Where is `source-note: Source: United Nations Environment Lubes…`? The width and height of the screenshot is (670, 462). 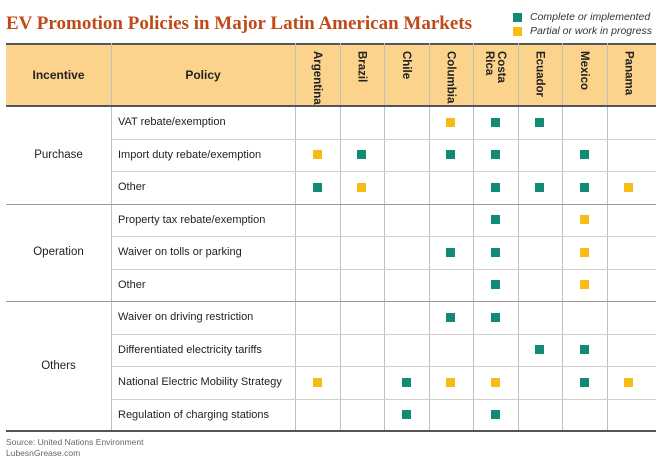
source-note: Source: United Nations Environment Lubes… is located at coordinates (75, 448).